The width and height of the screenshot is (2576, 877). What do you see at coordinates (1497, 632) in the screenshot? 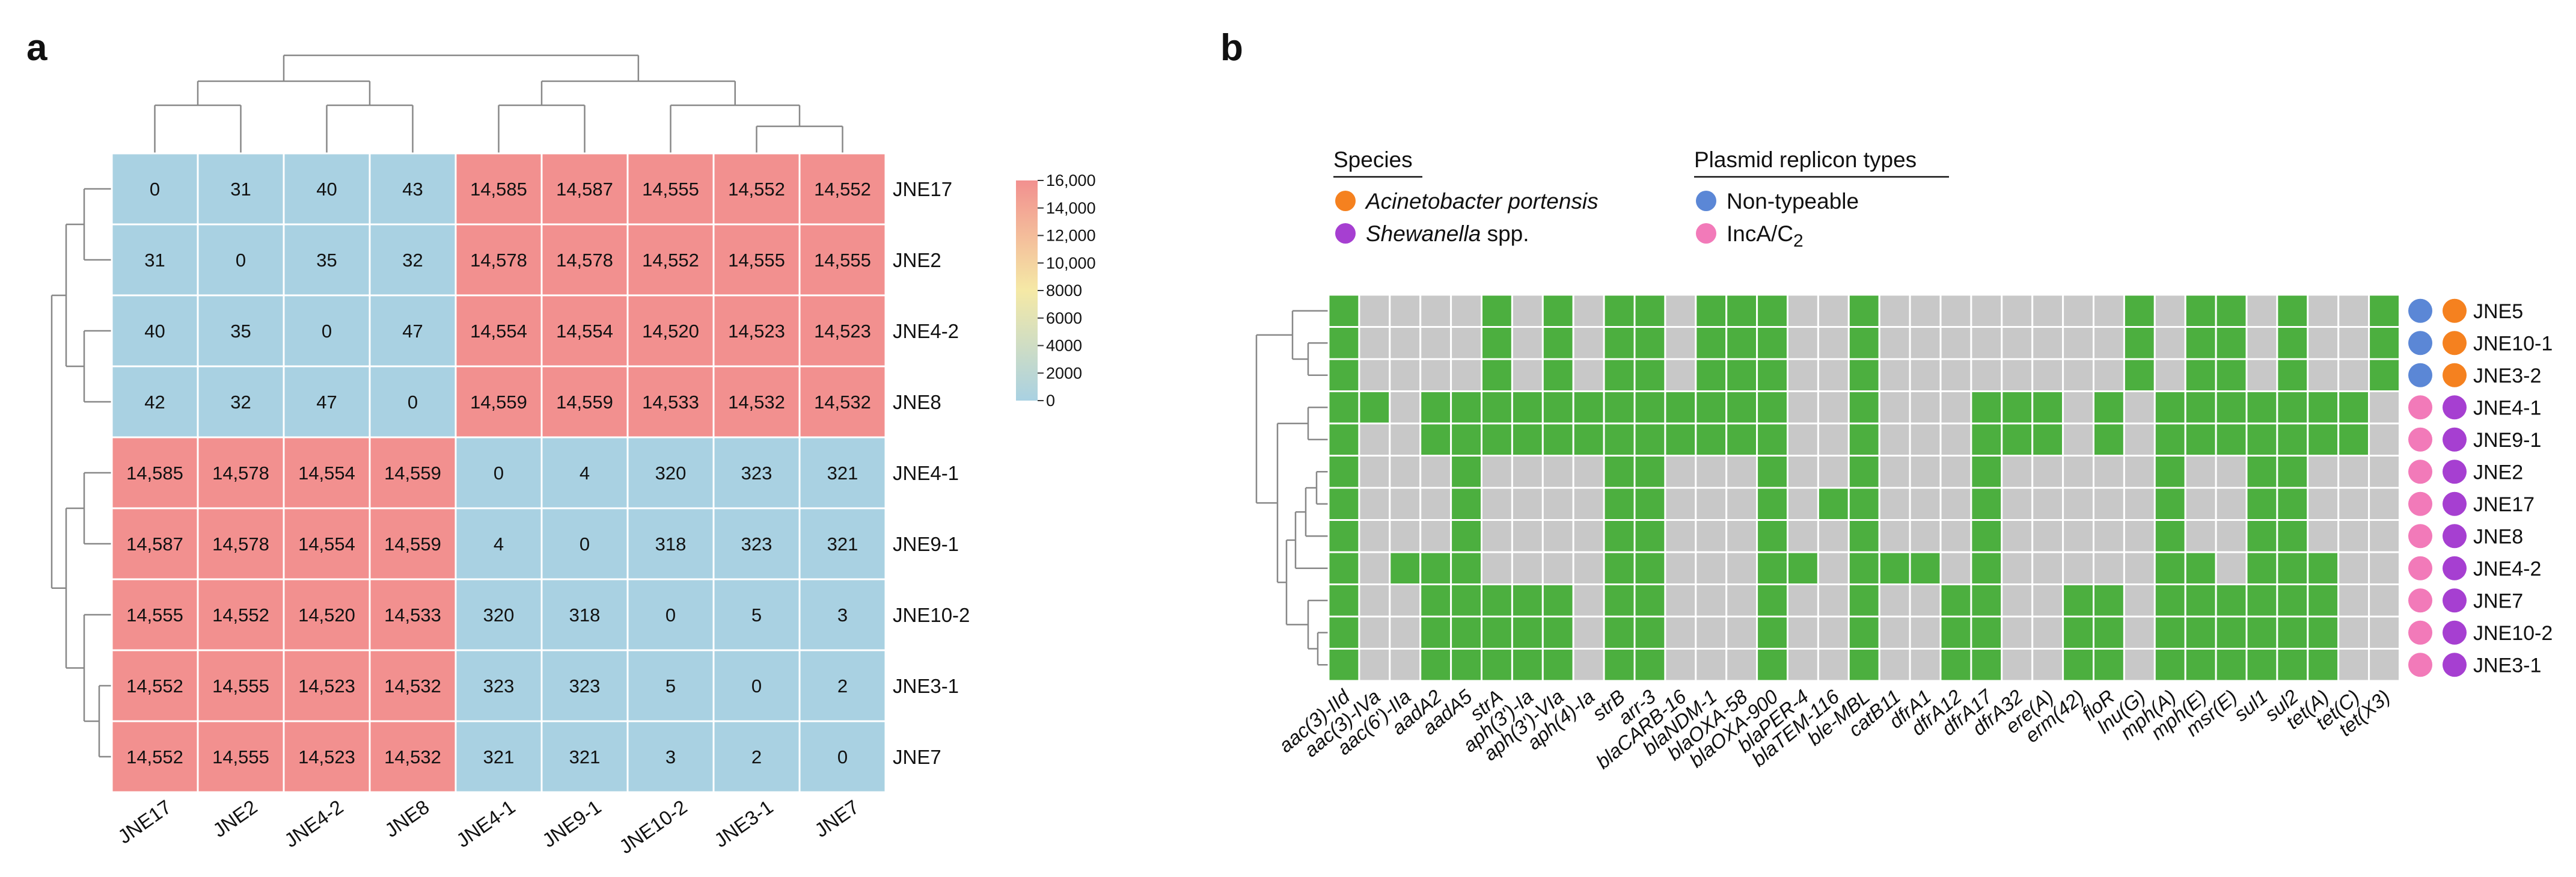
I see `gene-cell-jne10-2-stra` at bounding box center [1497, 632].